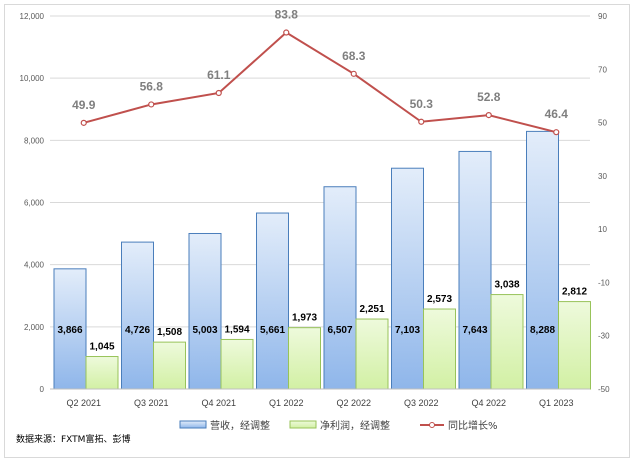 The height and width of the screenshot is (462, 635). What do you see at coordinates (353, 403) in the screenshot?
I see `x-tick-label: Q2 2022` at bounding box center [353, 403].